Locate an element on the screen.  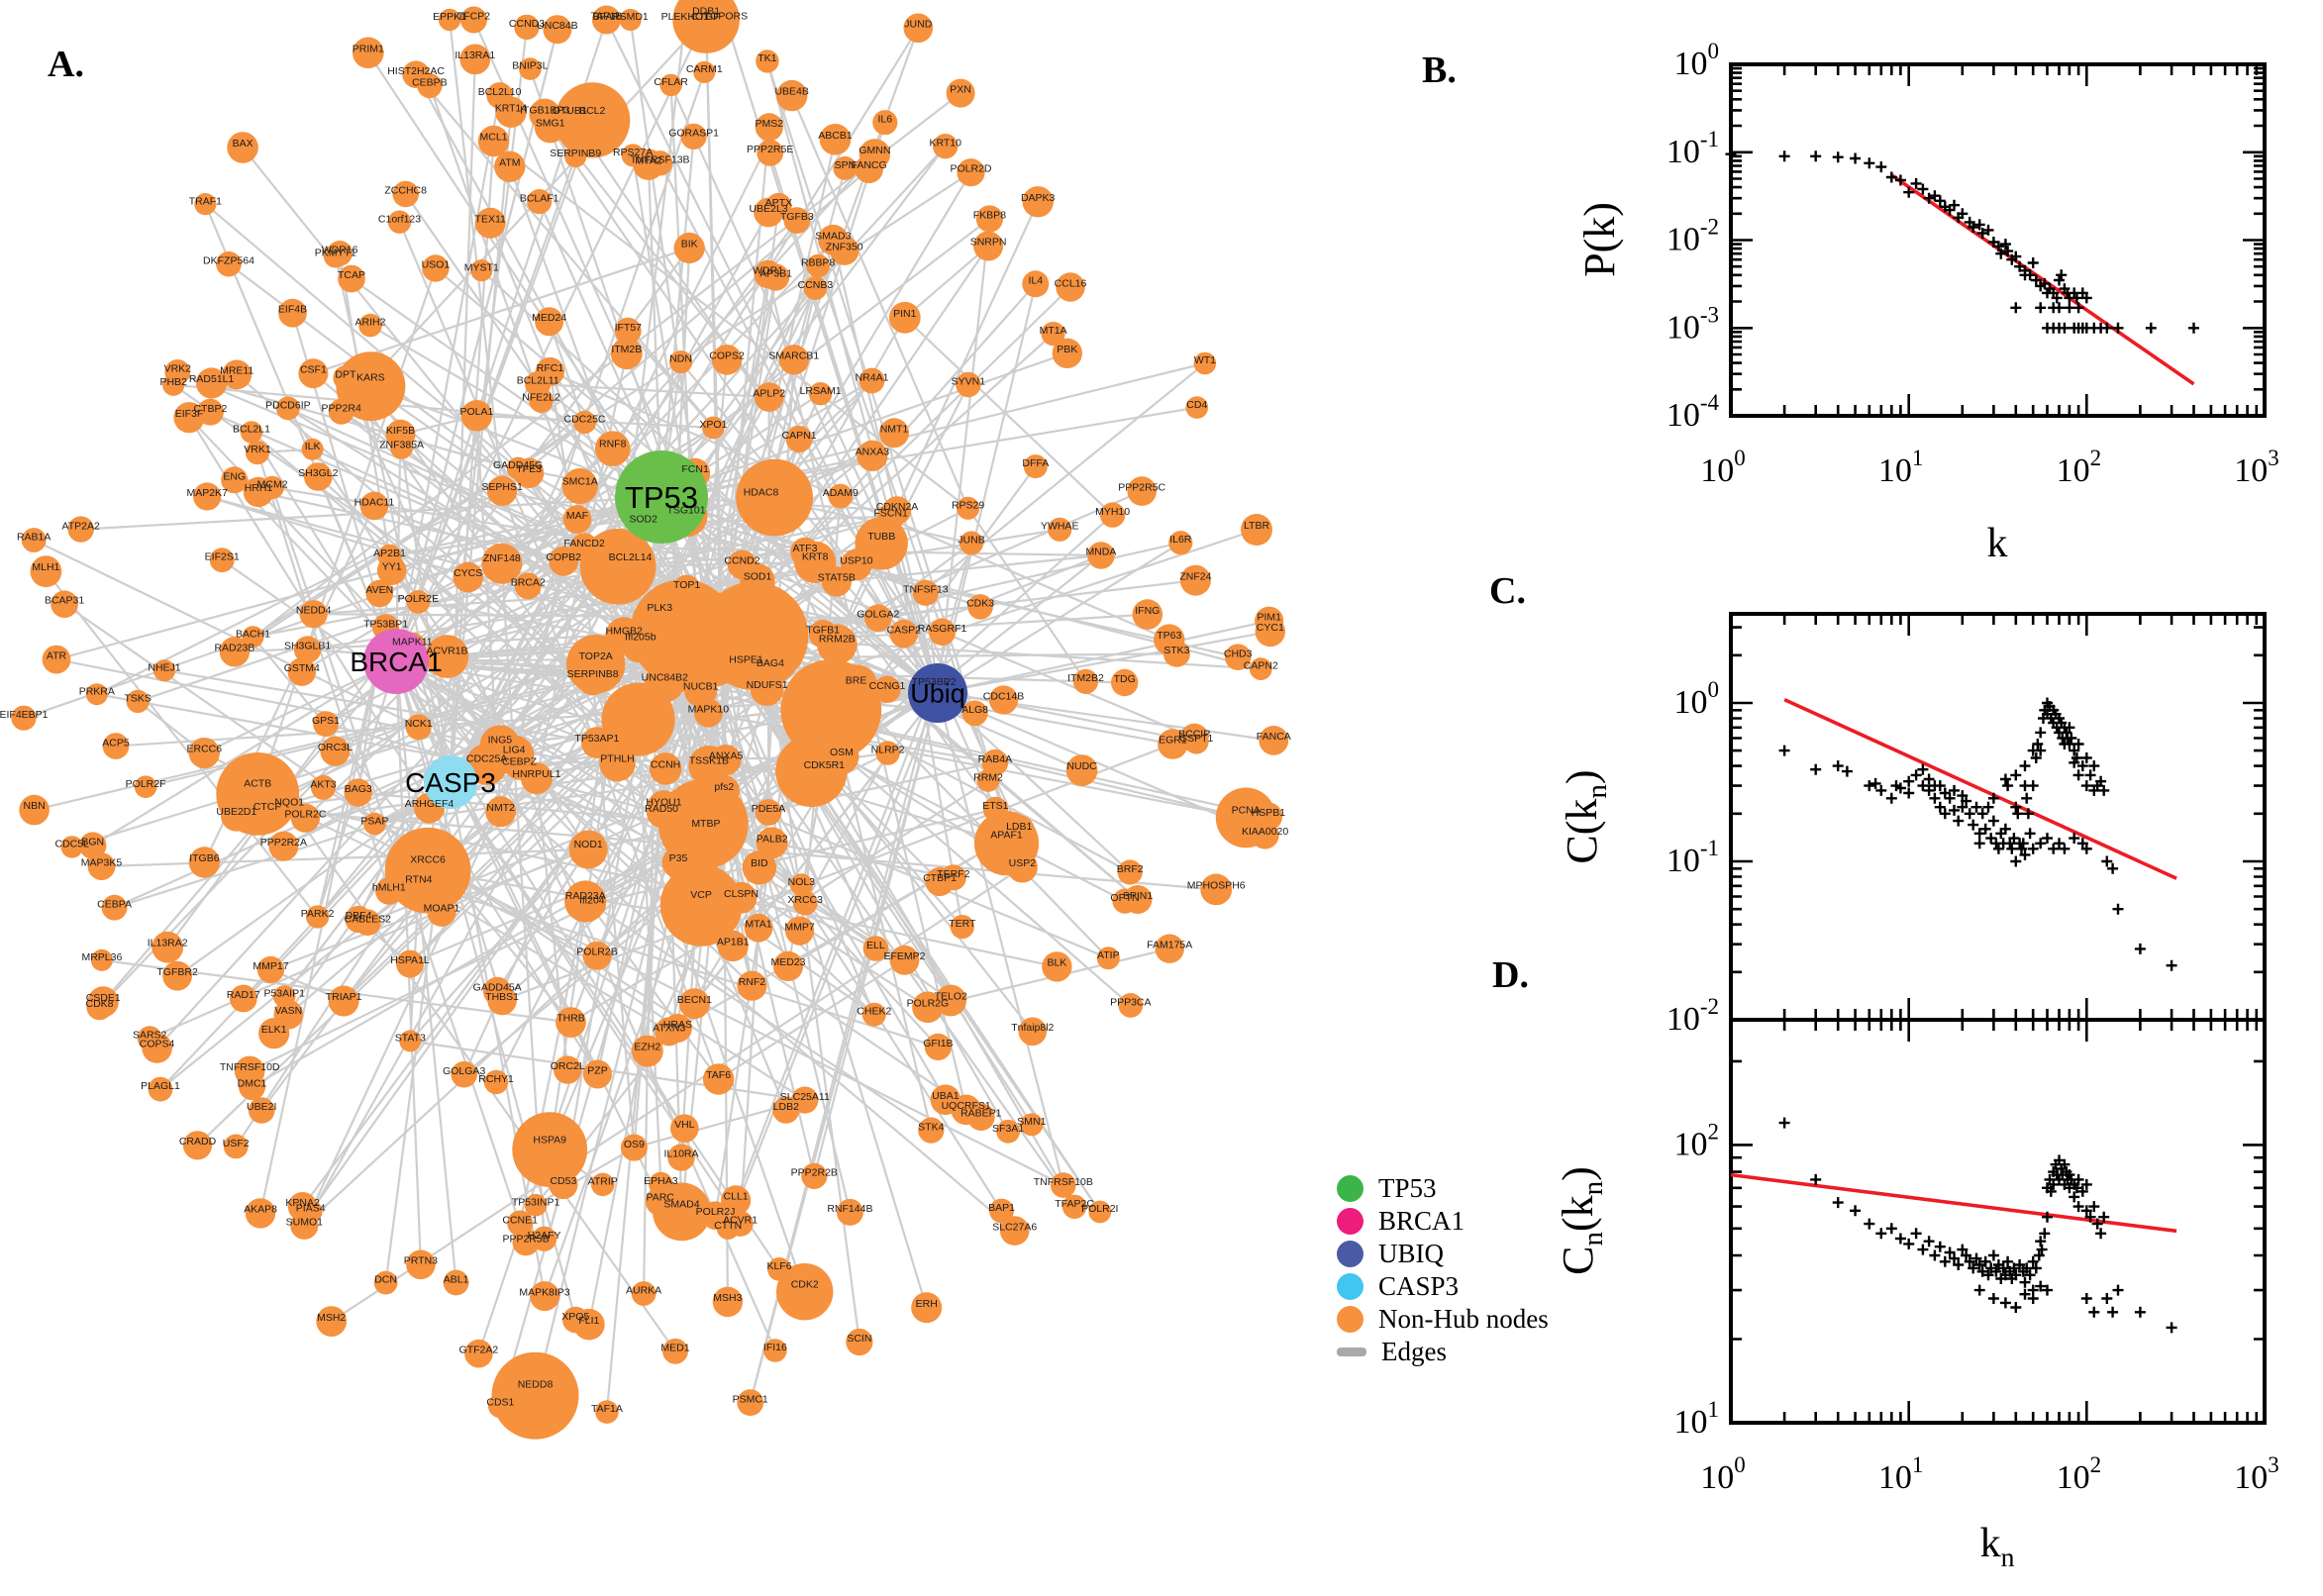
gene-label: BRCA2 is located at coordinates (528, 583).